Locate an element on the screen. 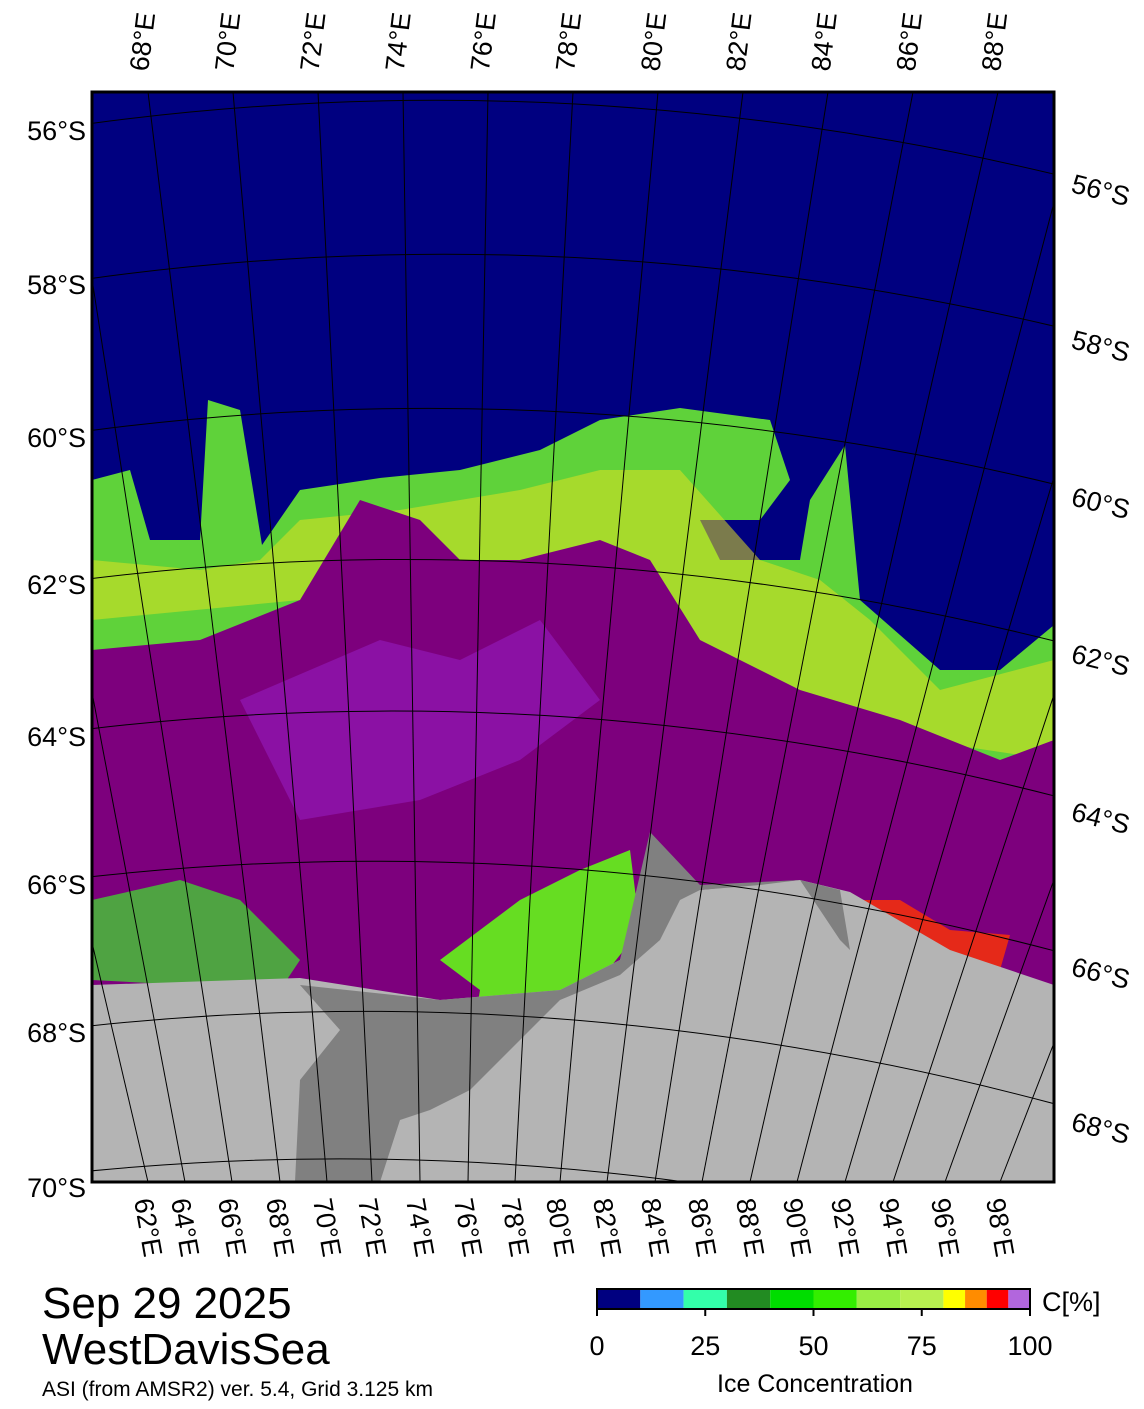  right-lat-label: 68°S is located at coordinates (1101, 1128).